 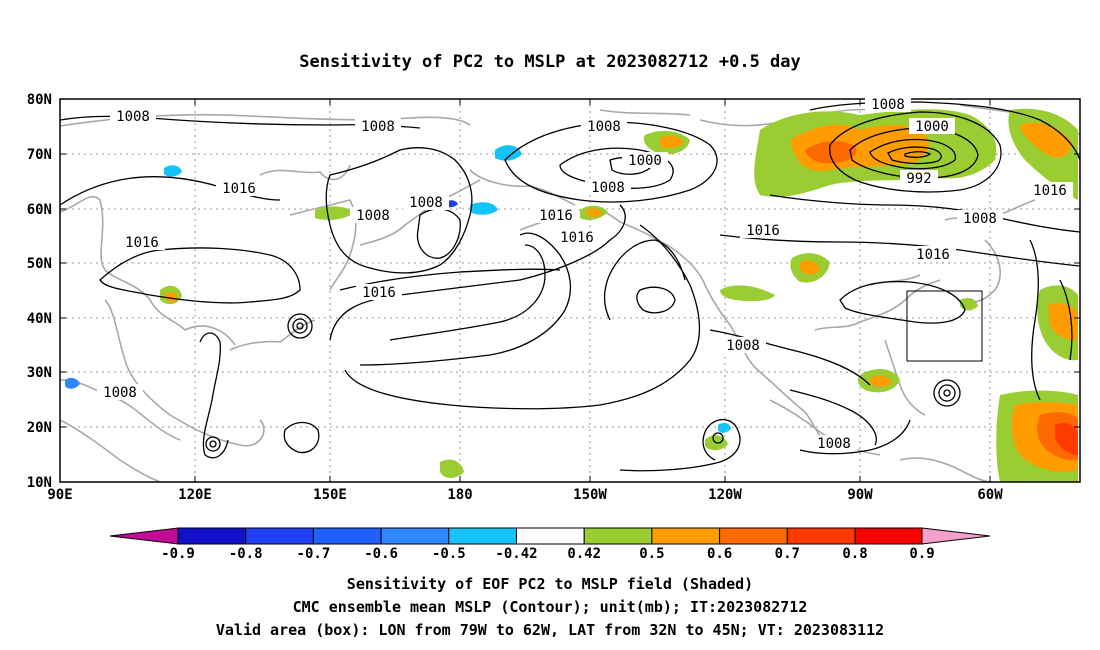 What do you see at coordinates (854, 554) in the screenshot?
I see `colorbar-tick-label: 0.8` at bounding box center [854, 554].